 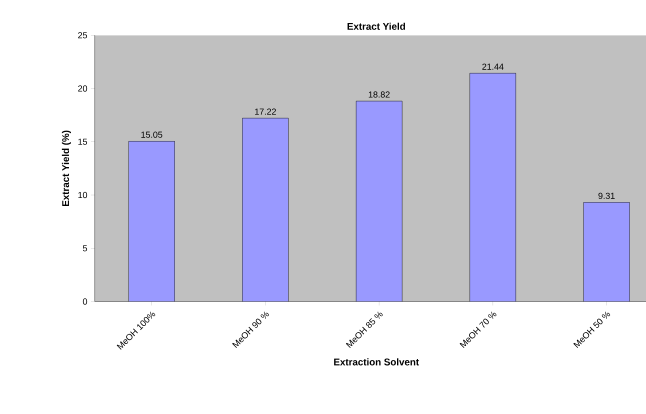 What do you see at coordinates (493, 67) in the screenshot?
I see `data-label: 21.44` at bounding box center [493, 67].